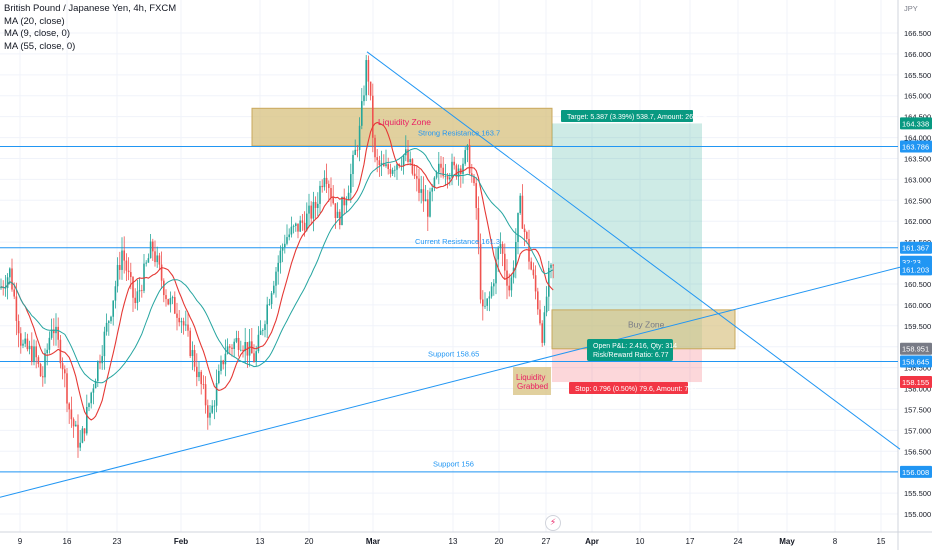 Image resolution: width=932 pixels, height=550 pixels. What do you see at coordinates (40, 46) in the screenshot?
I see `legend-ma55: MA (55, close, 0)` at bounding box center [40, 46].